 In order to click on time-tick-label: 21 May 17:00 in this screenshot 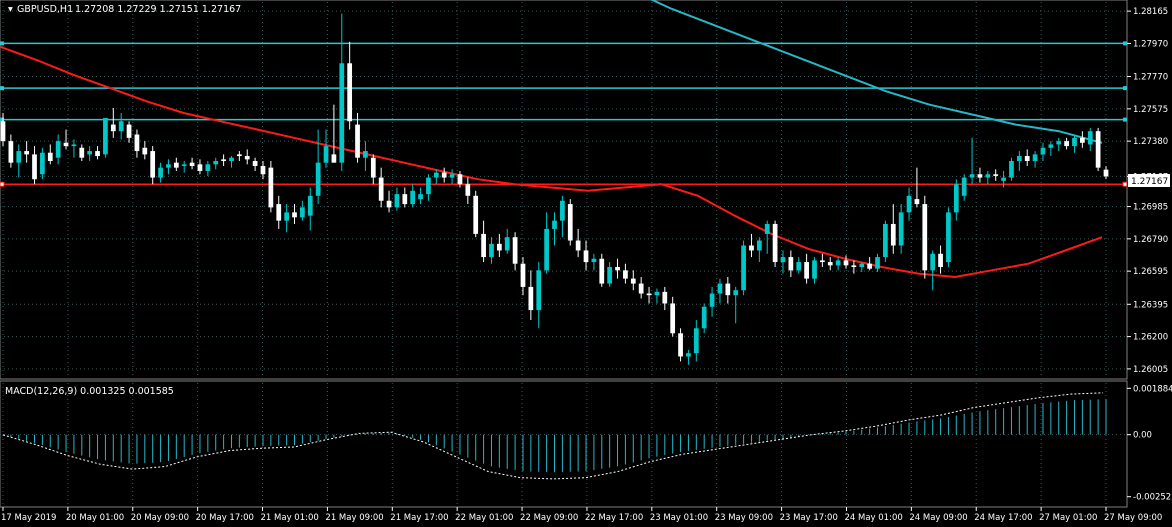, I will do `click(419, 518)`.